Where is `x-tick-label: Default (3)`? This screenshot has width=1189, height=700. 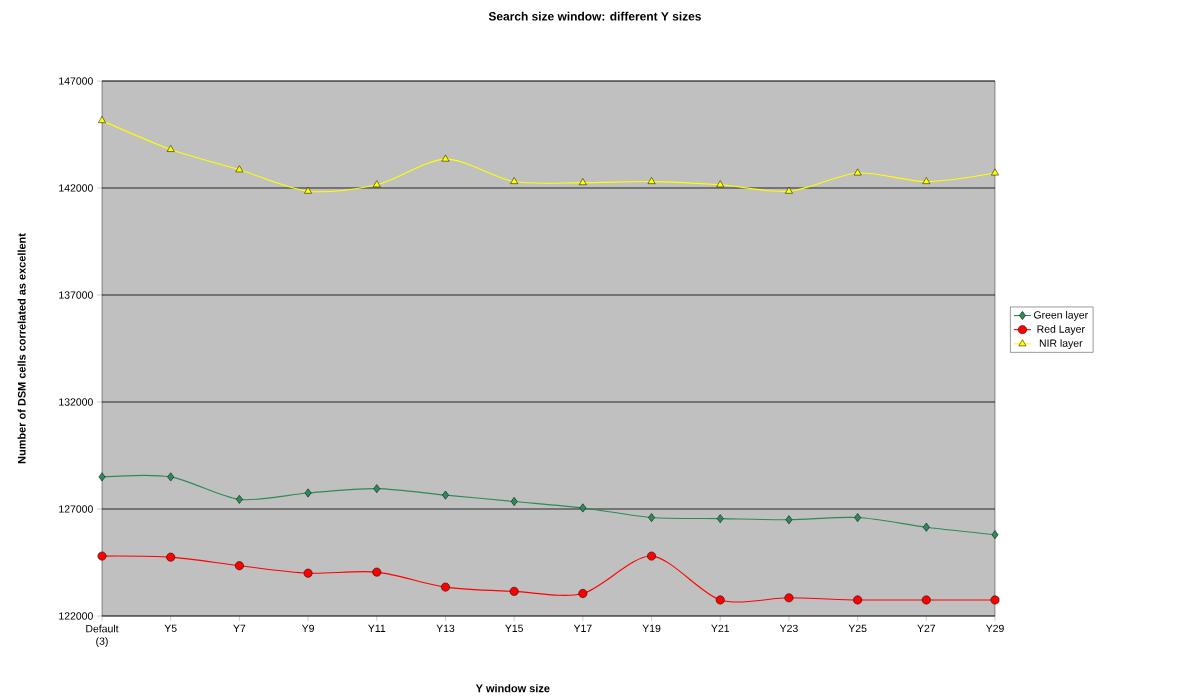 x-tick-label: Default (3) is located at coordinates (102, 635).